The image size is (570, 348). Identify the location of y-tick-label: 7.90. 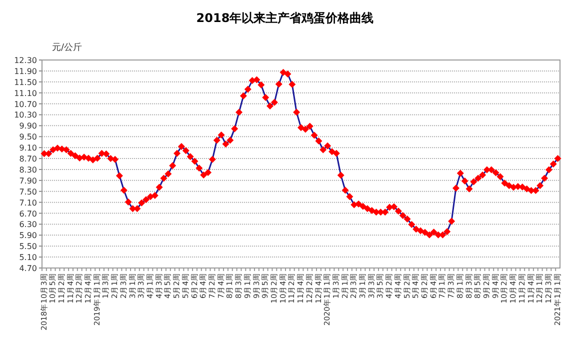
(28, 181).